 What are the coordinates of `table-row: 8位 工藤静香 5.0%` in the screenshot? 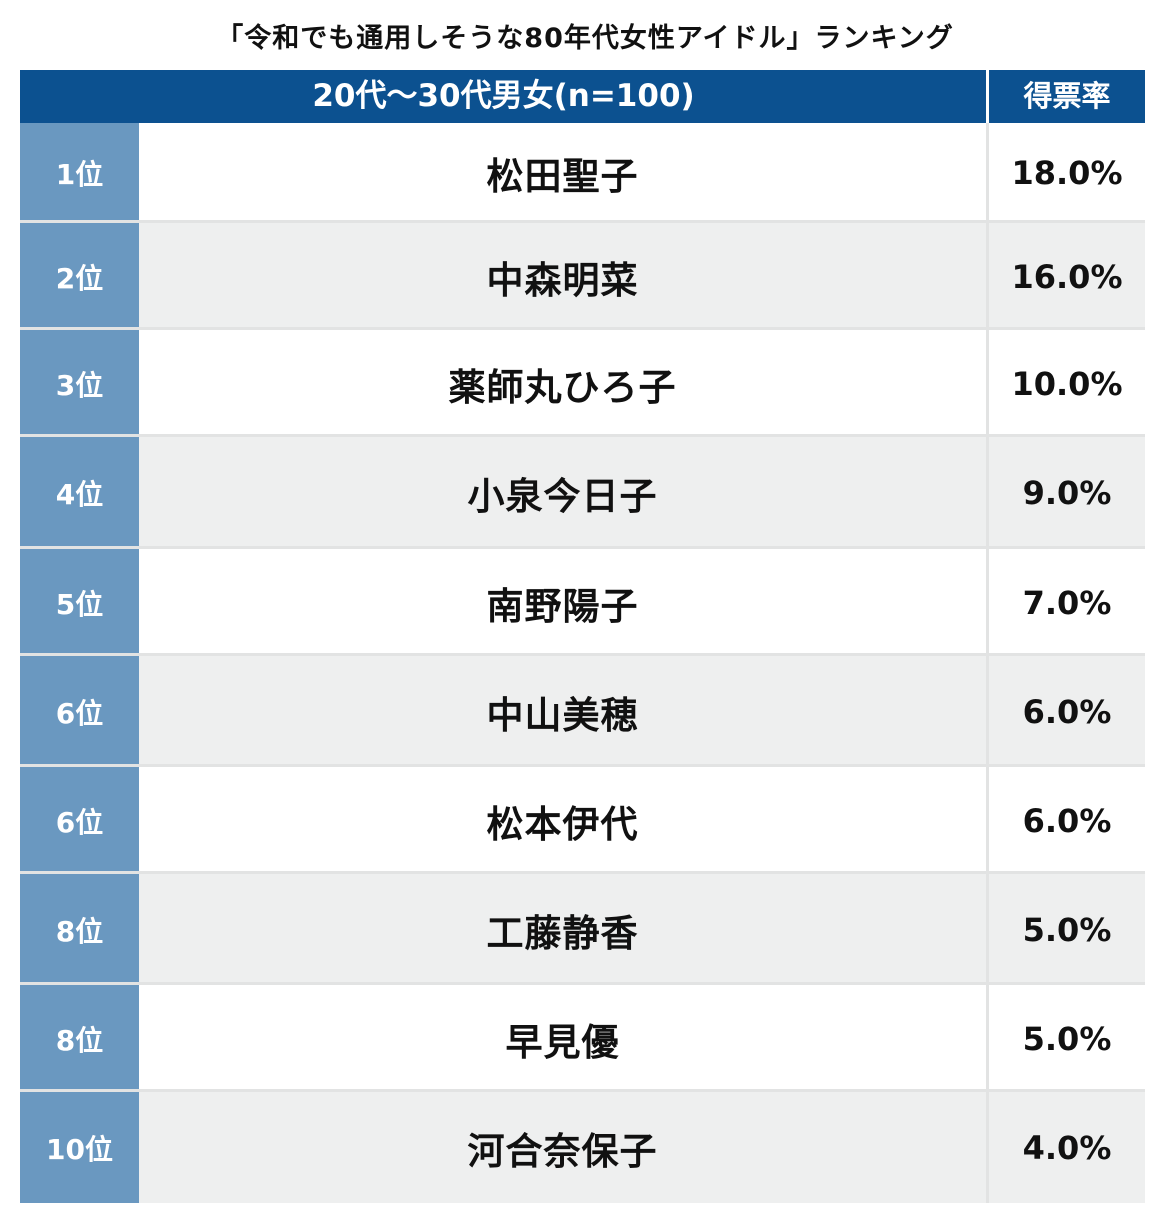 It's located at (582, 929).